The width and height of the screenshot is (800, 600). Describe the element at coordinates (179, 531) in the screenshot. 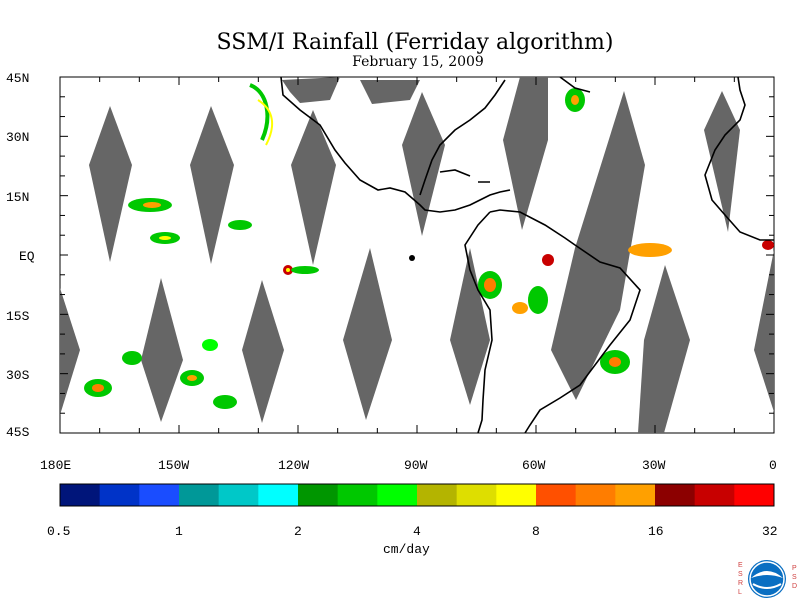

I see `colorbar-tick-label: 1` at that location.